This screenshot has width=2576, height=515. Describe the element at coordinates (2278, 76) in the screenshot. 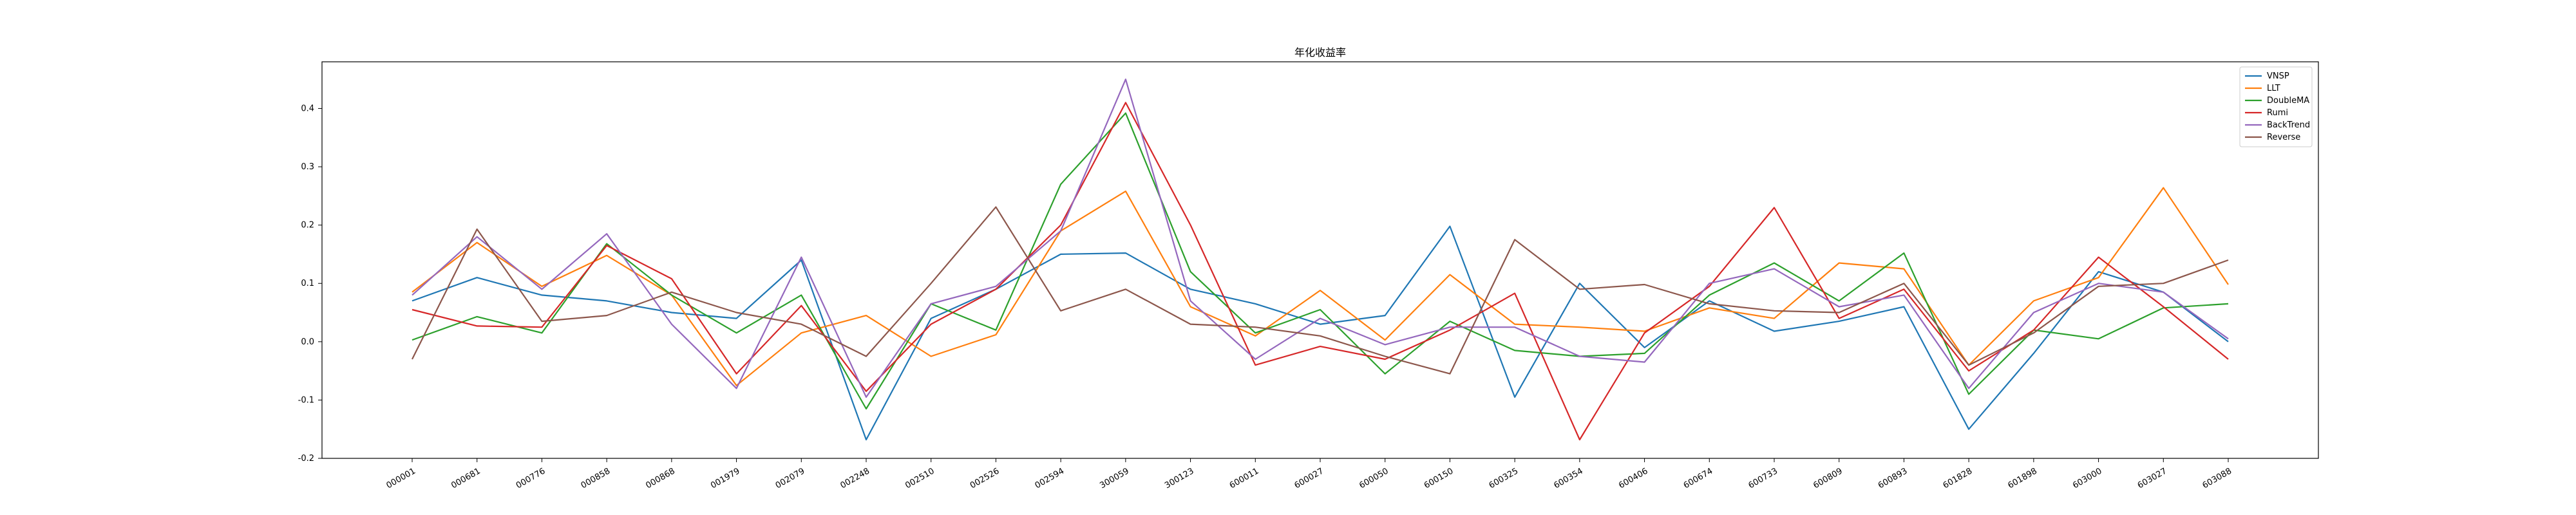

I see `legend-label: VNSP` at that location.